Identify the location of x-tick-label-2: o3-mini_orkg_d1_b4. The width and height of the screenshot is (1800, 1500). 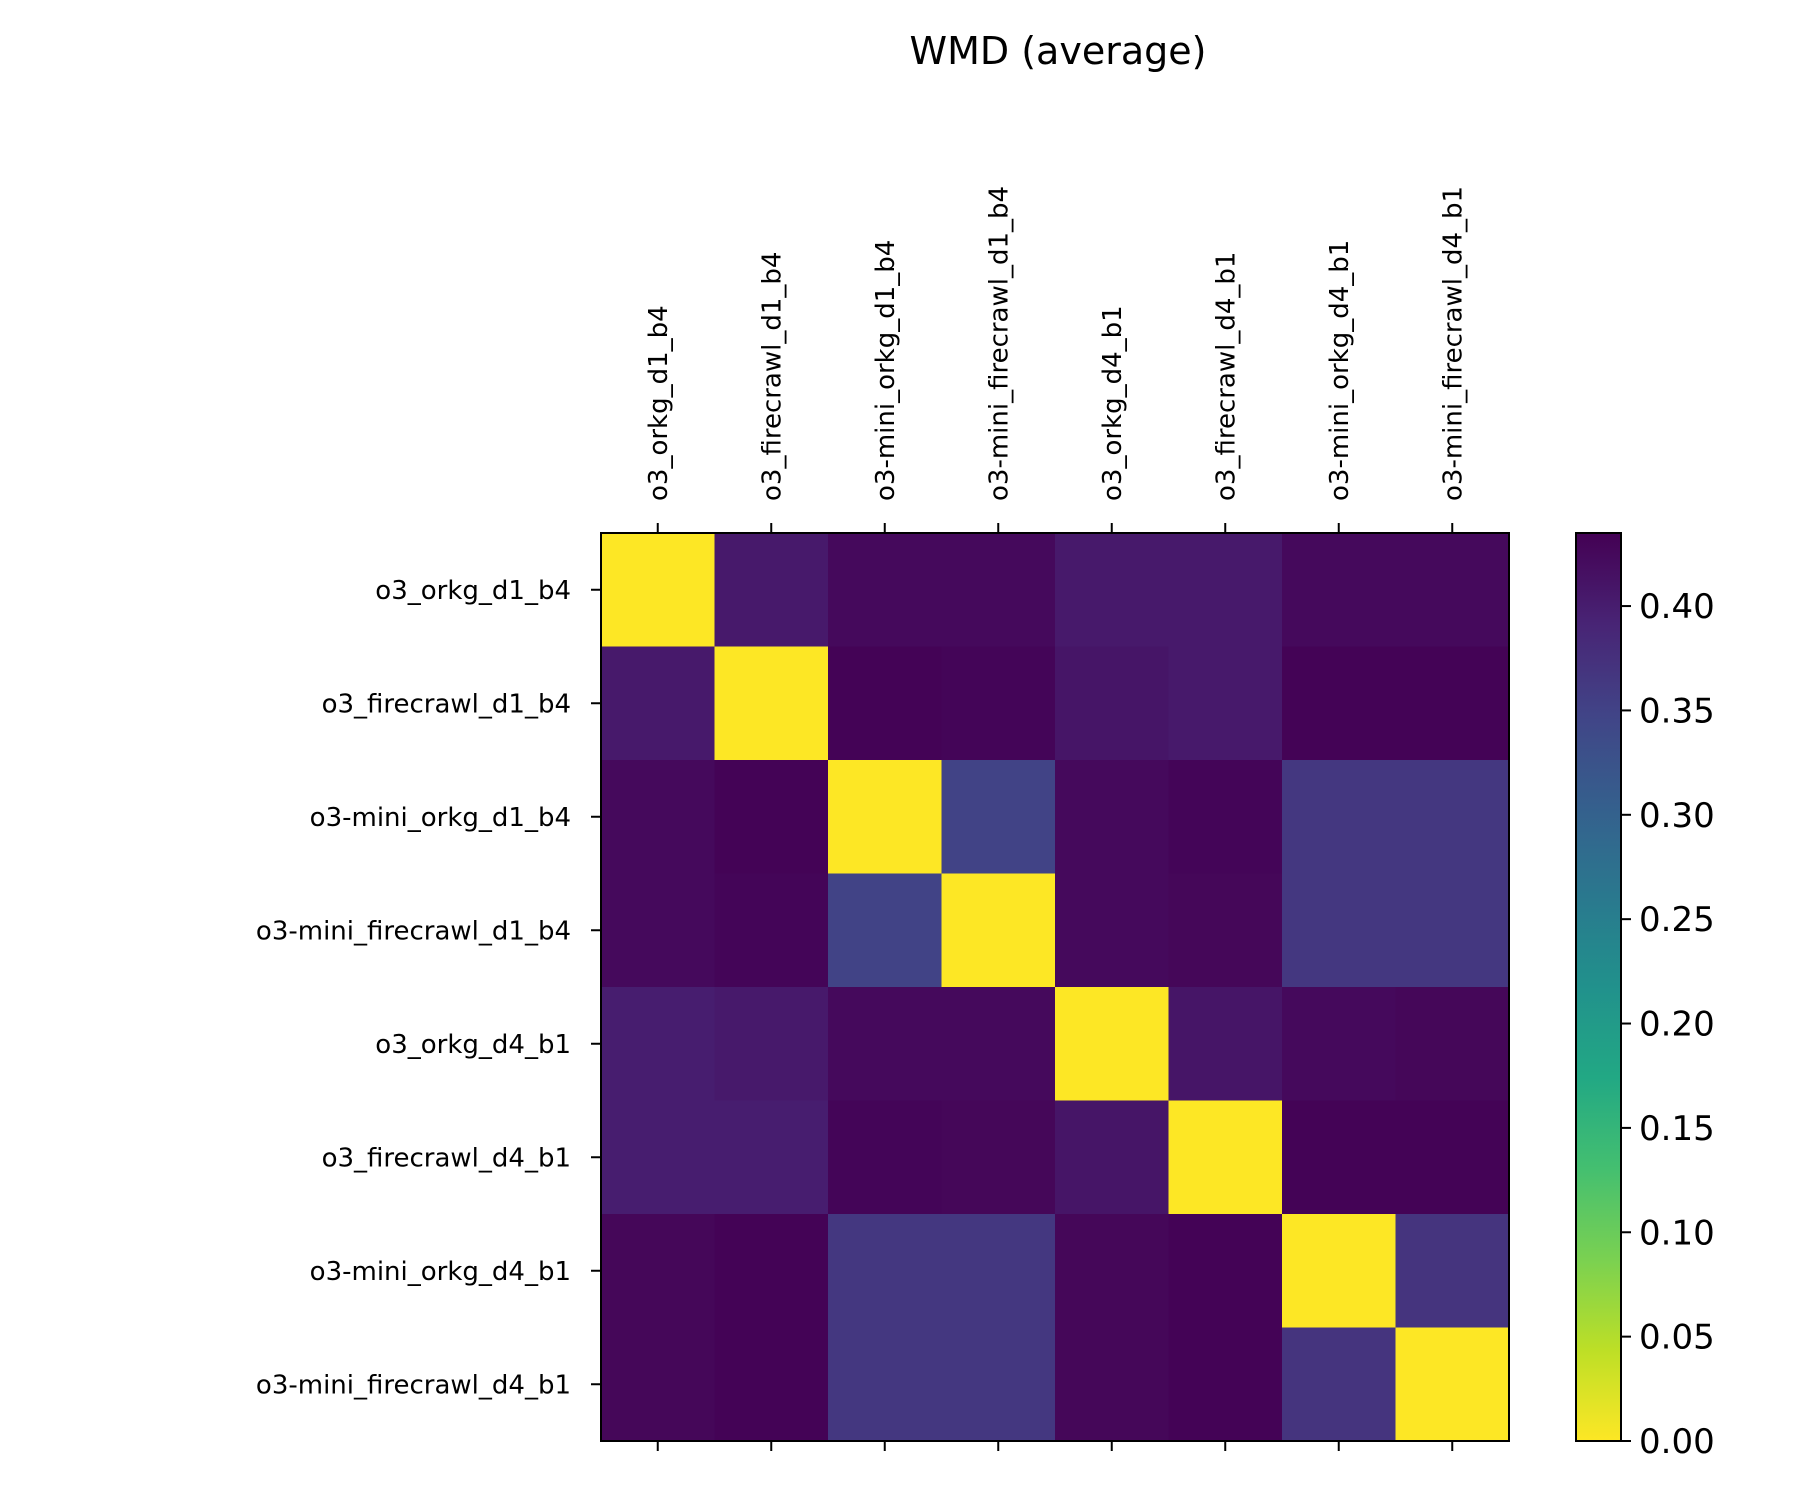
(886, 370).